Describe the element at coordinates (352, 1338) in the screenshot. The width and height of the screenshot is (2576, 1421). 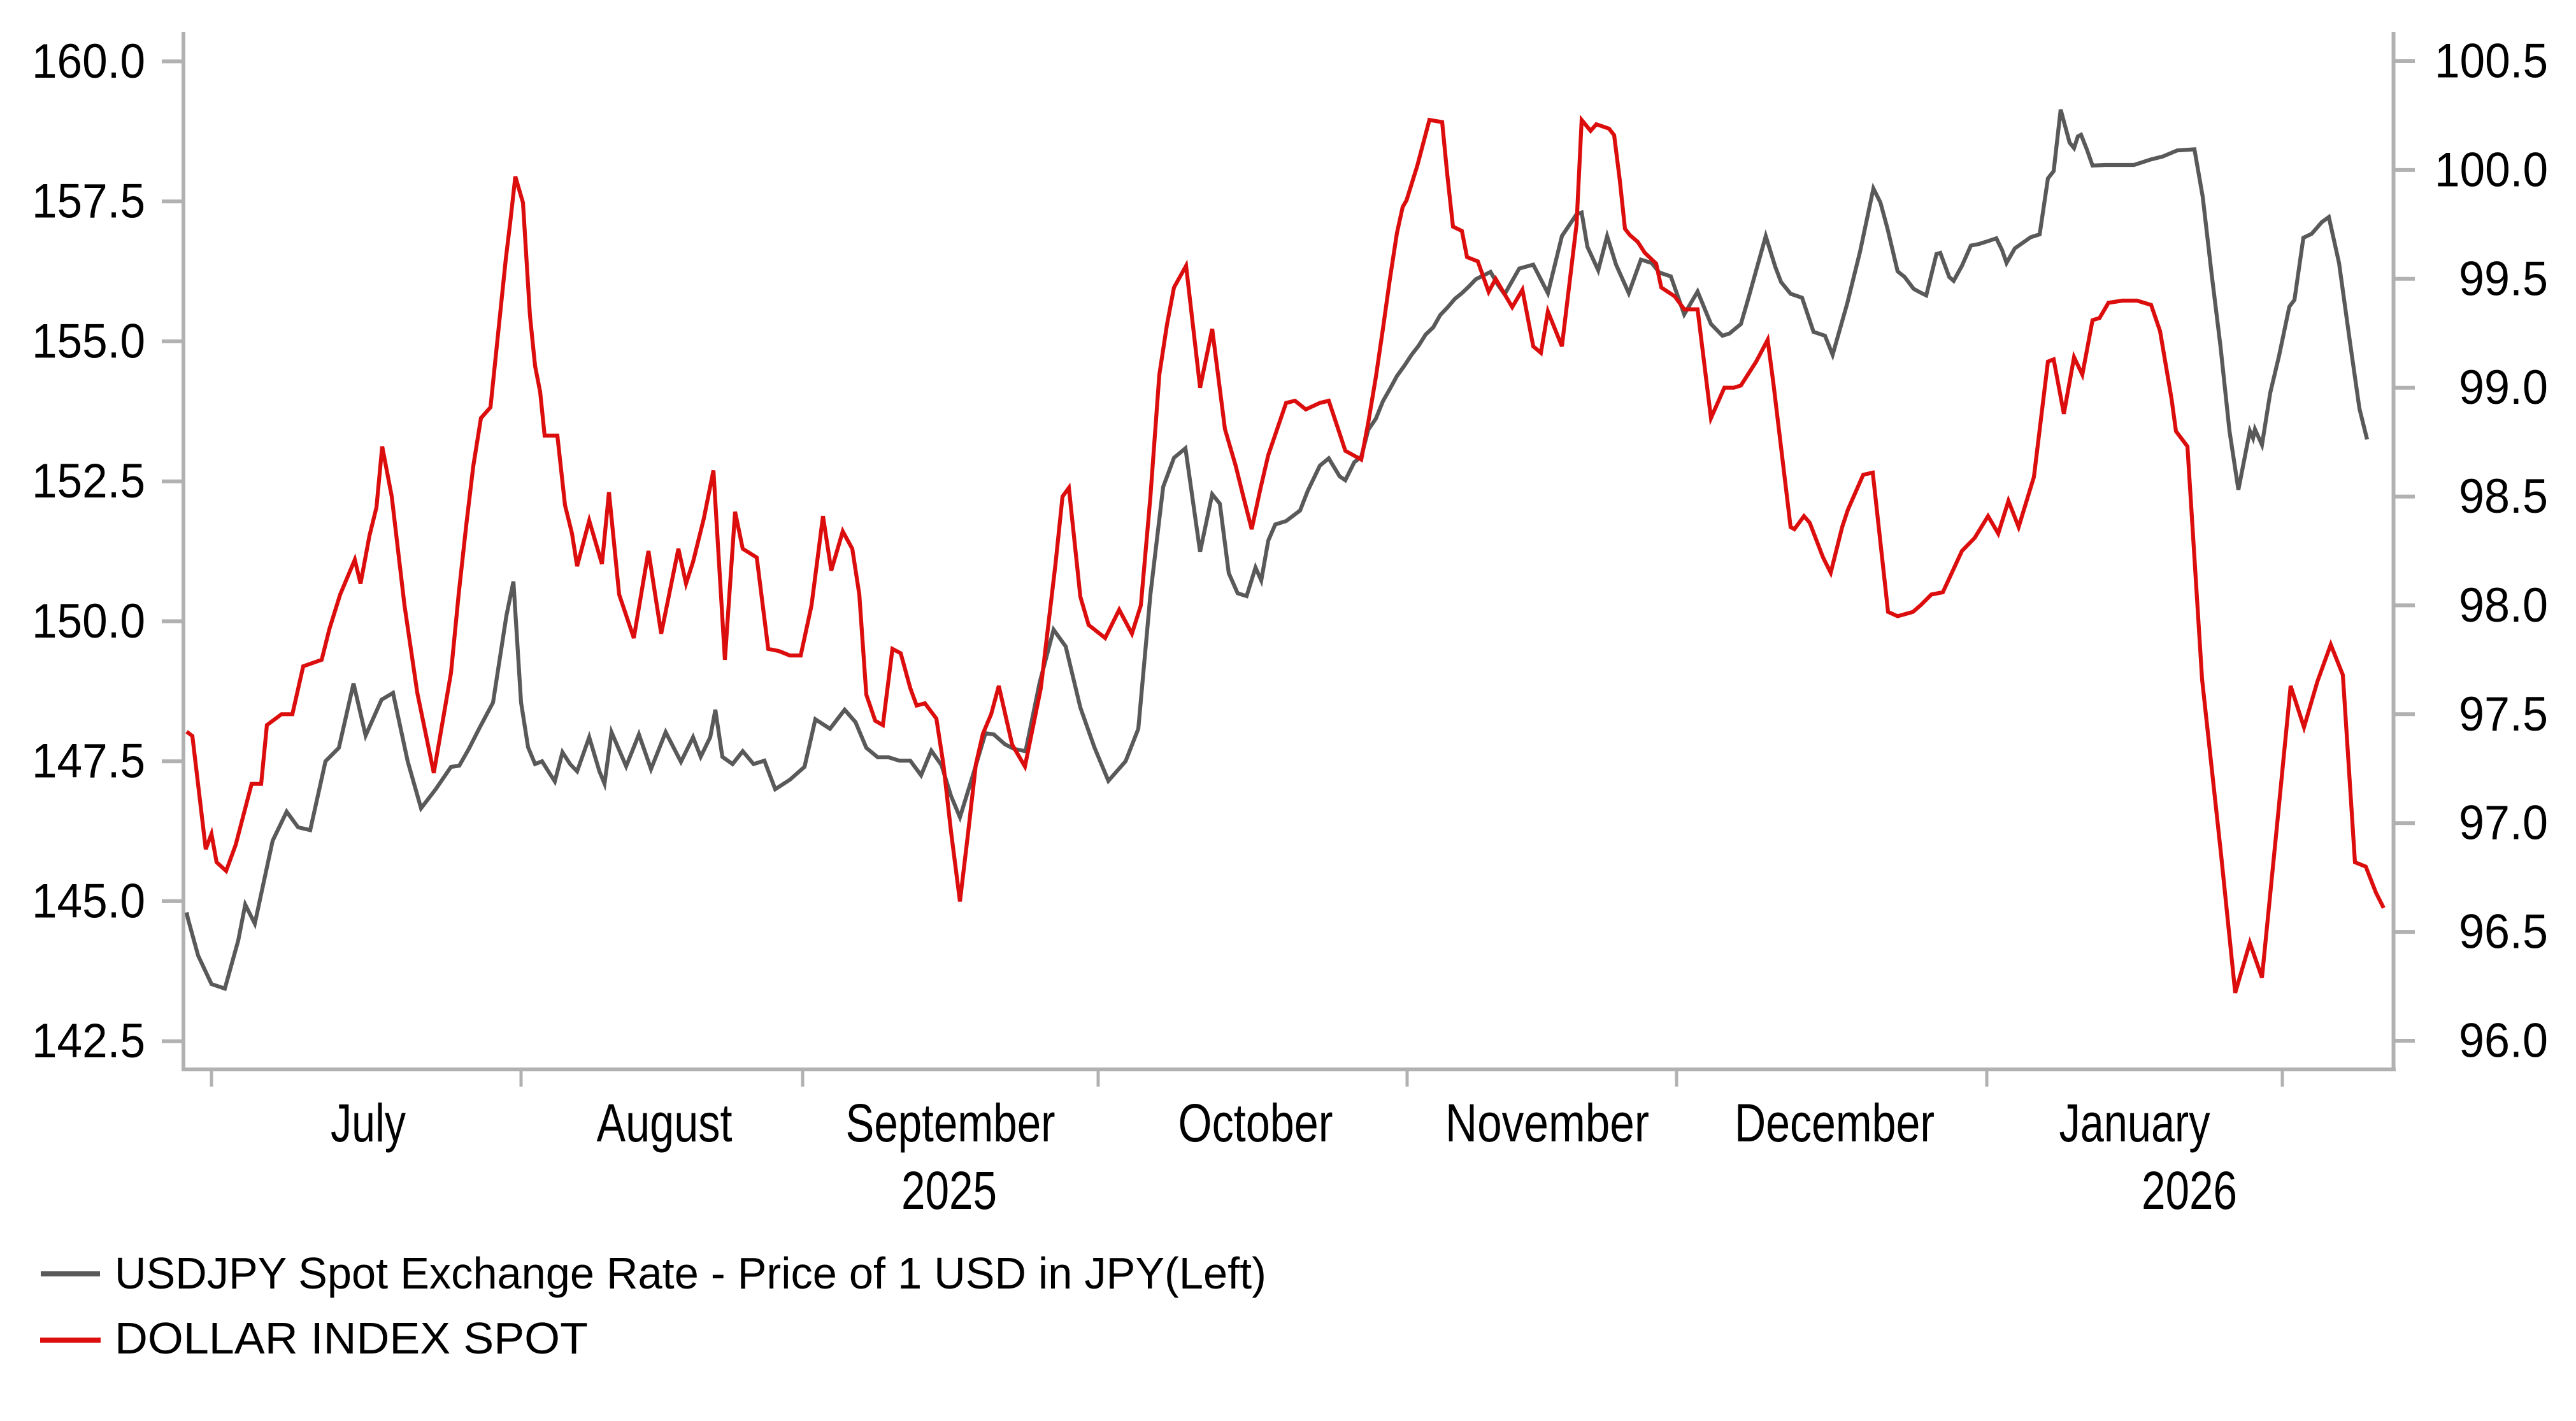
I see `svg-text: DOLLAR INDEX SPOT` at that location.